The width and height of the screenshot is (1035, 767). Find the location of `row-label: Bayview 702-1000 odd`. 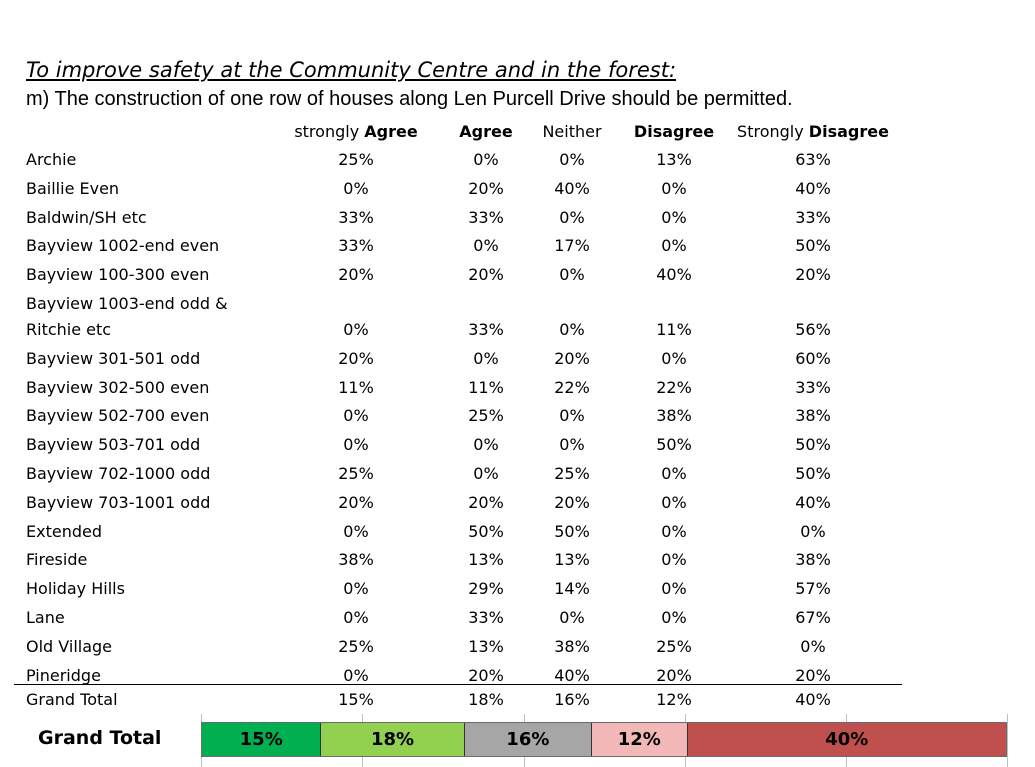

row-label: Bayview 702-1000 odd is located at coordinates (118, 473).